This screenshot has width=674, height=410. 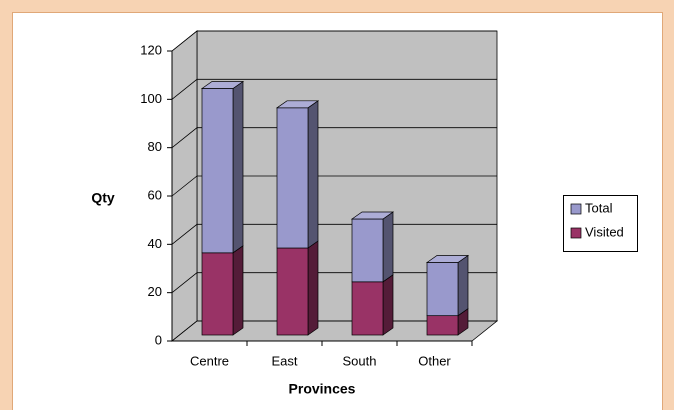 What do you see at coordinates (158, 339) in the screenshot?
I see `y-tick-label: 0` at bounding box center [158, 339].